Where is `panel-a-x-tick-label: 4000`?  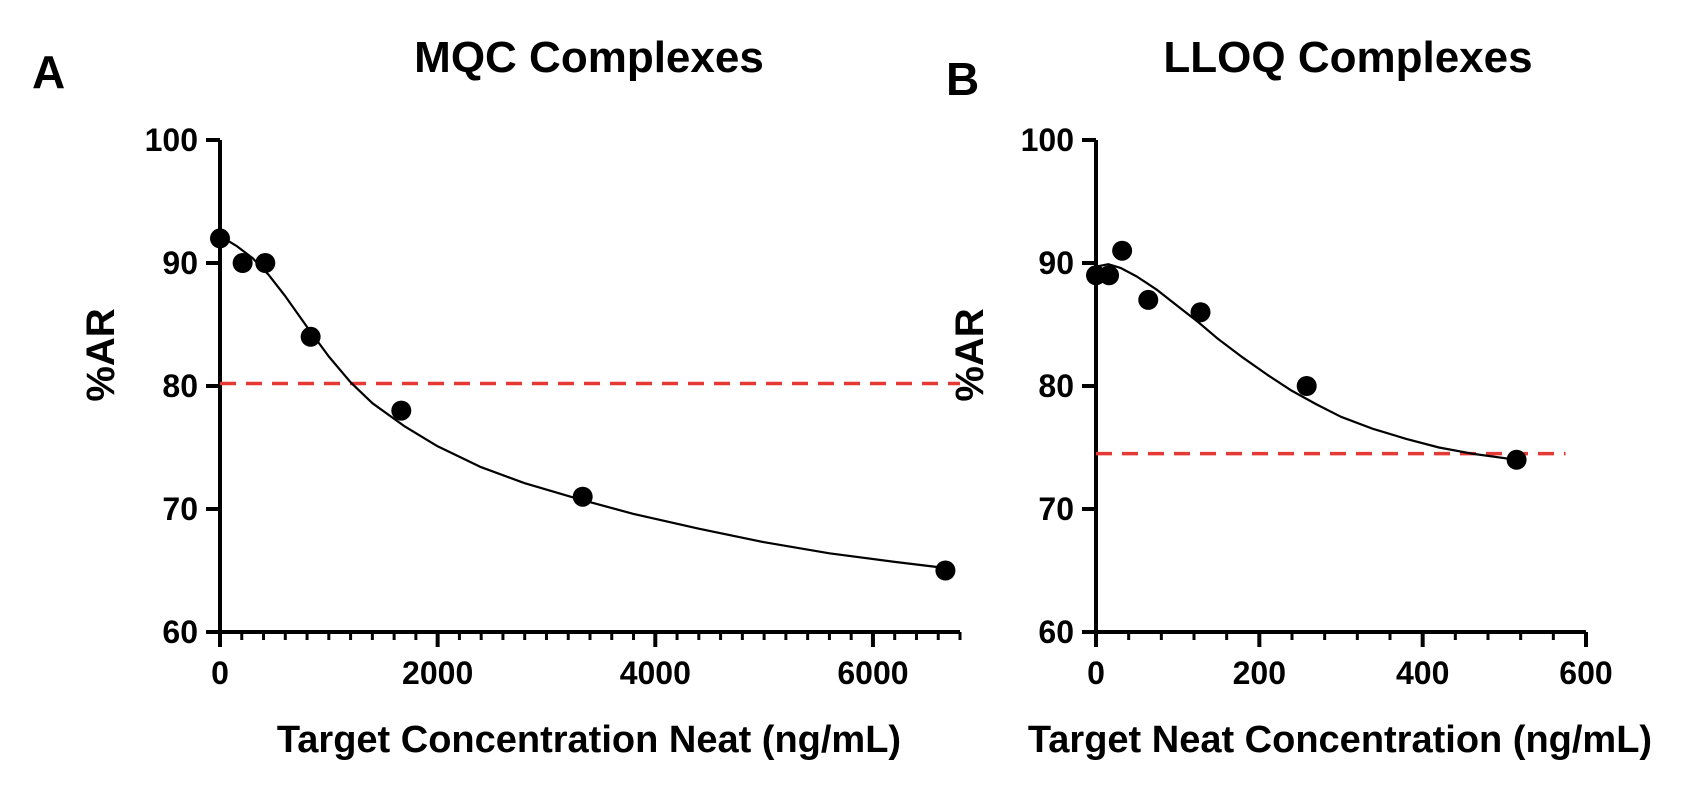 panel-a-x-tick-label: 4000 is located at coordinates (655, 673).